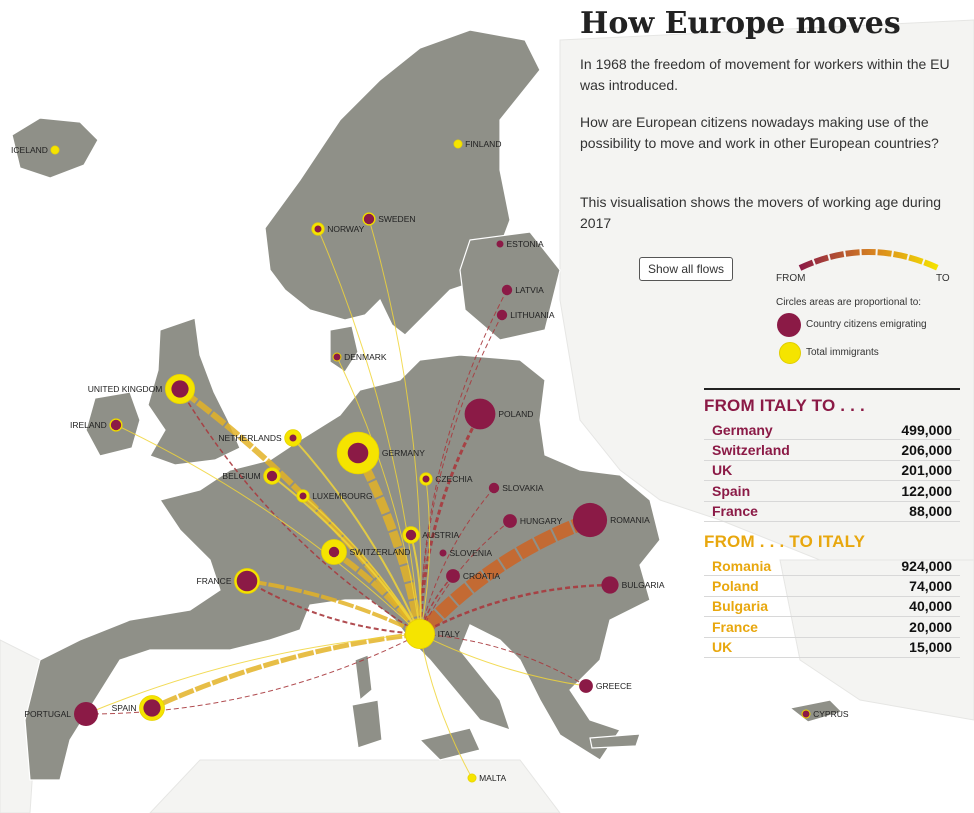  What do you see at coordinates (380, 453) in the screenshot?
I see `country-marker-germany: GERMANY` at bounding box center [380, 453].